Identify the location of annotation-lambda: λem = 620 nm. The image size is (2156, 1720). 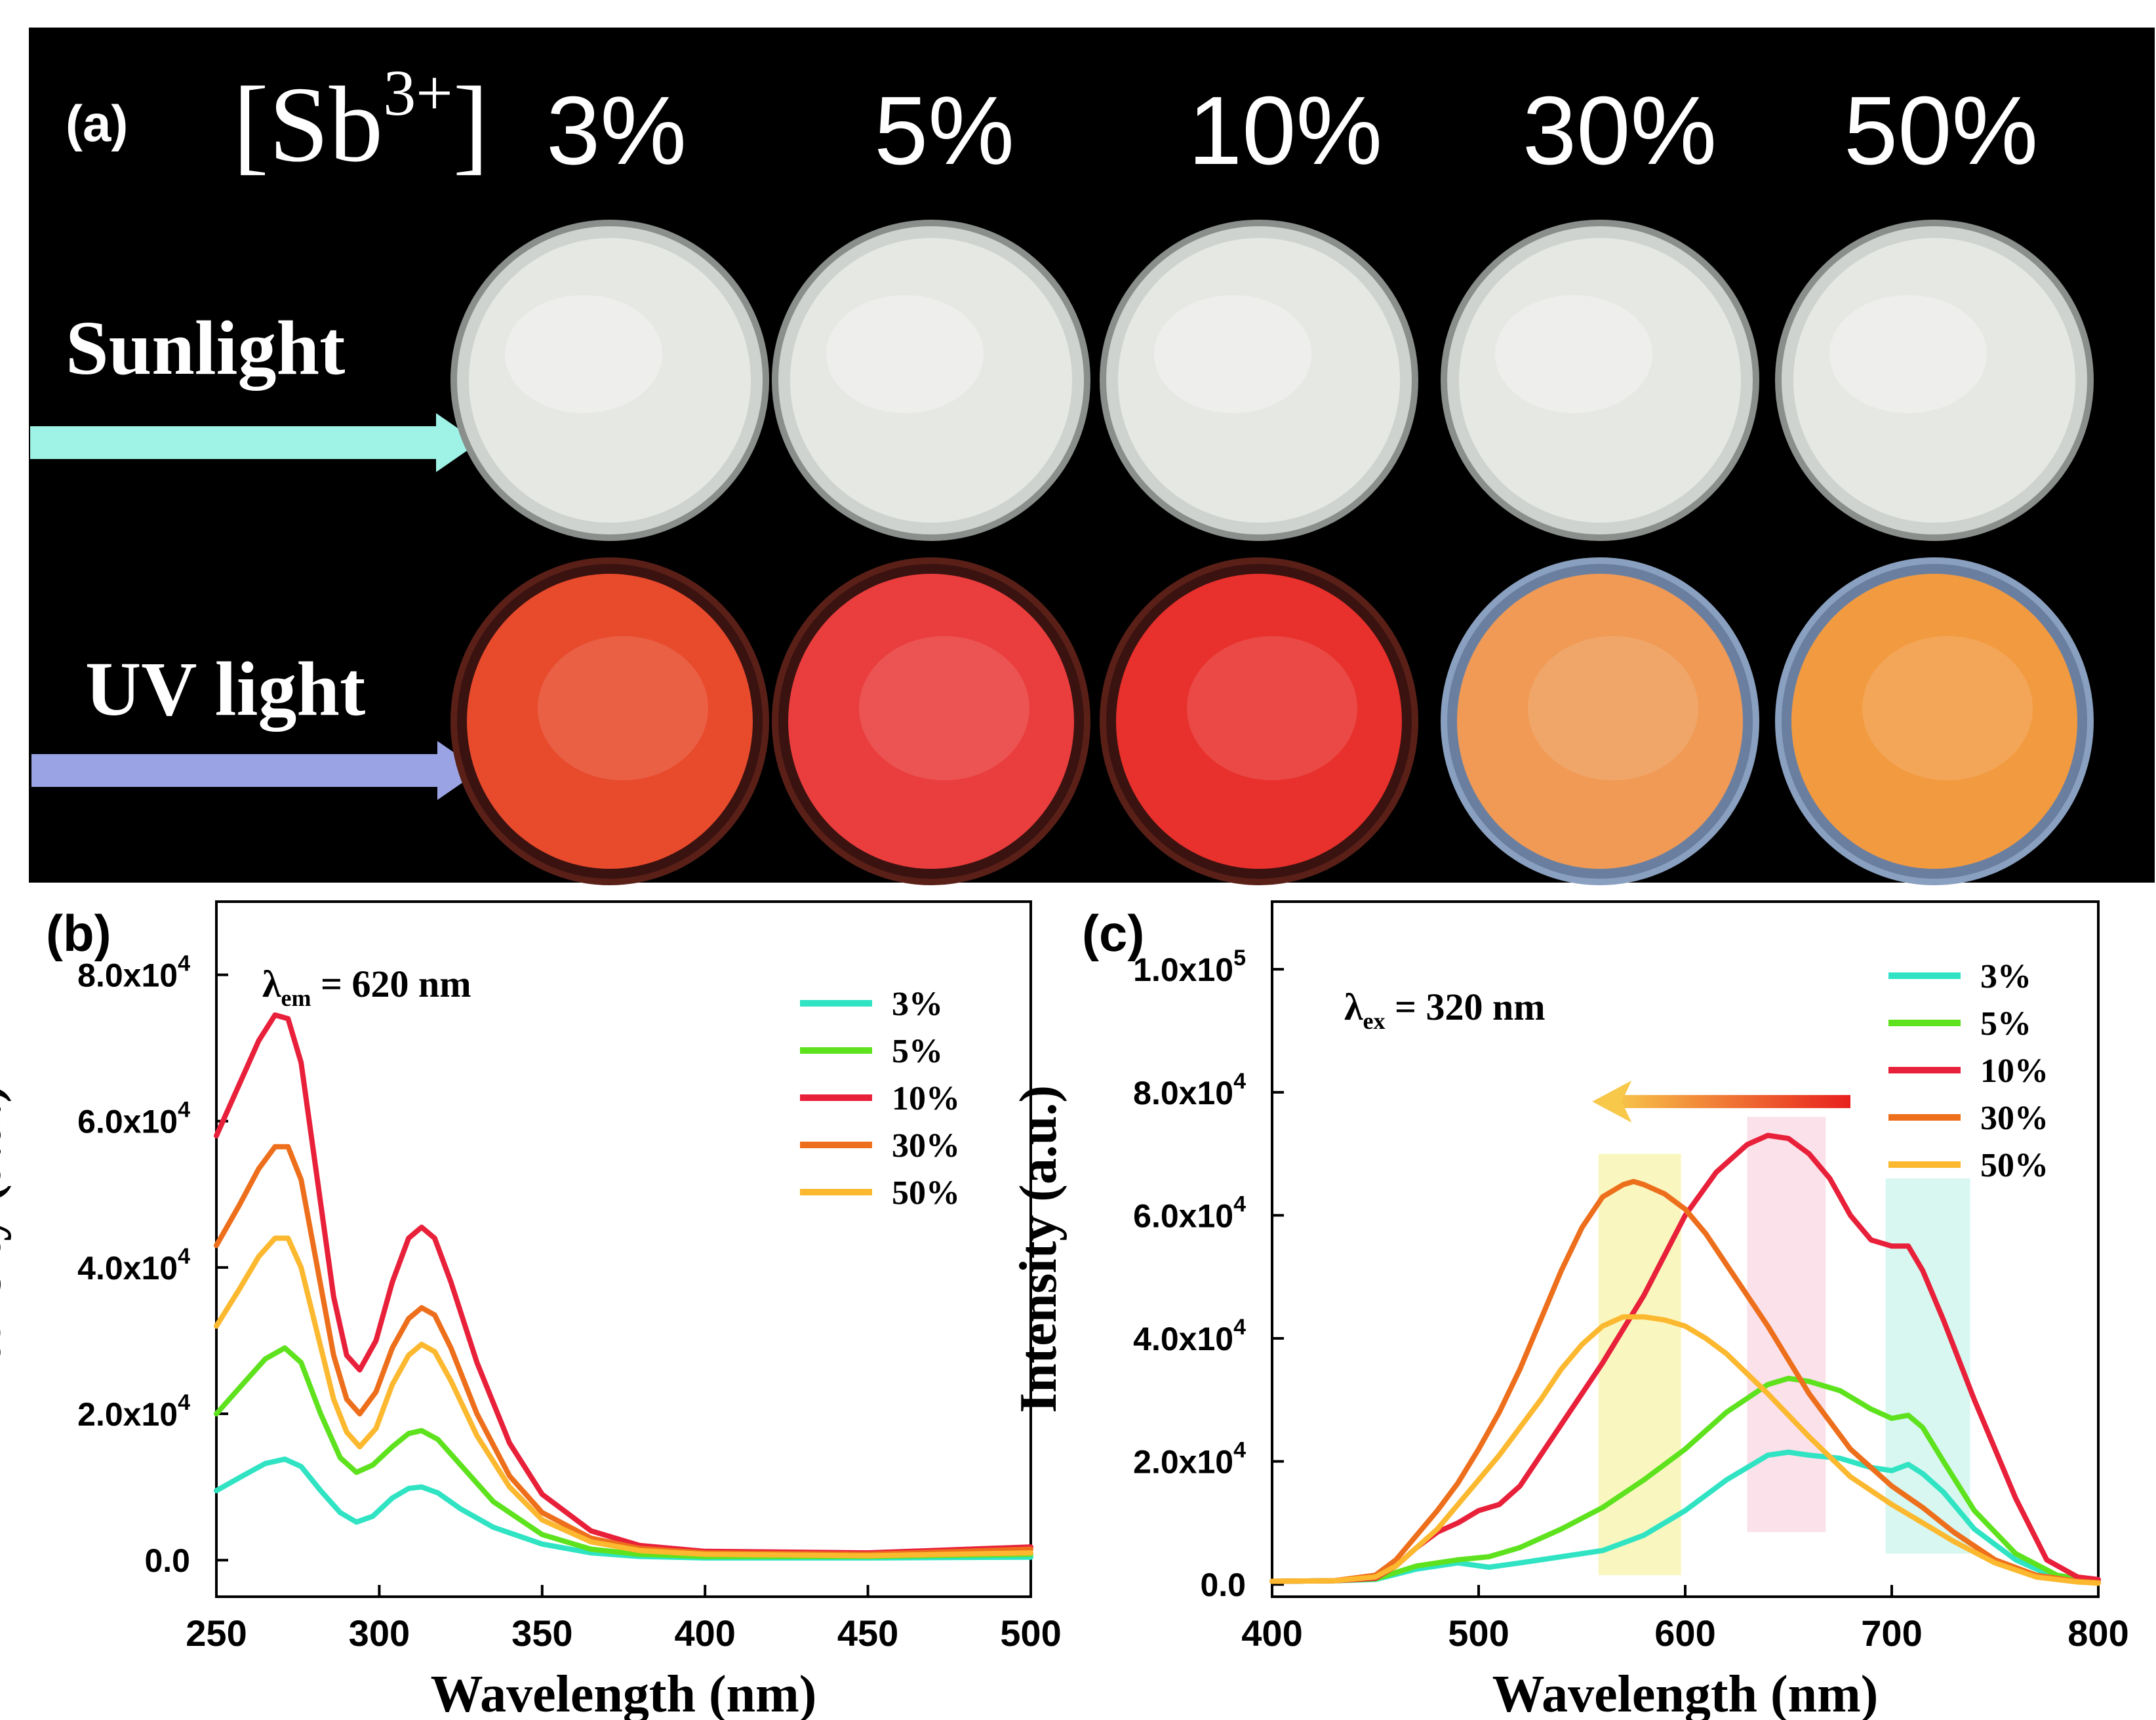
(366, 987).